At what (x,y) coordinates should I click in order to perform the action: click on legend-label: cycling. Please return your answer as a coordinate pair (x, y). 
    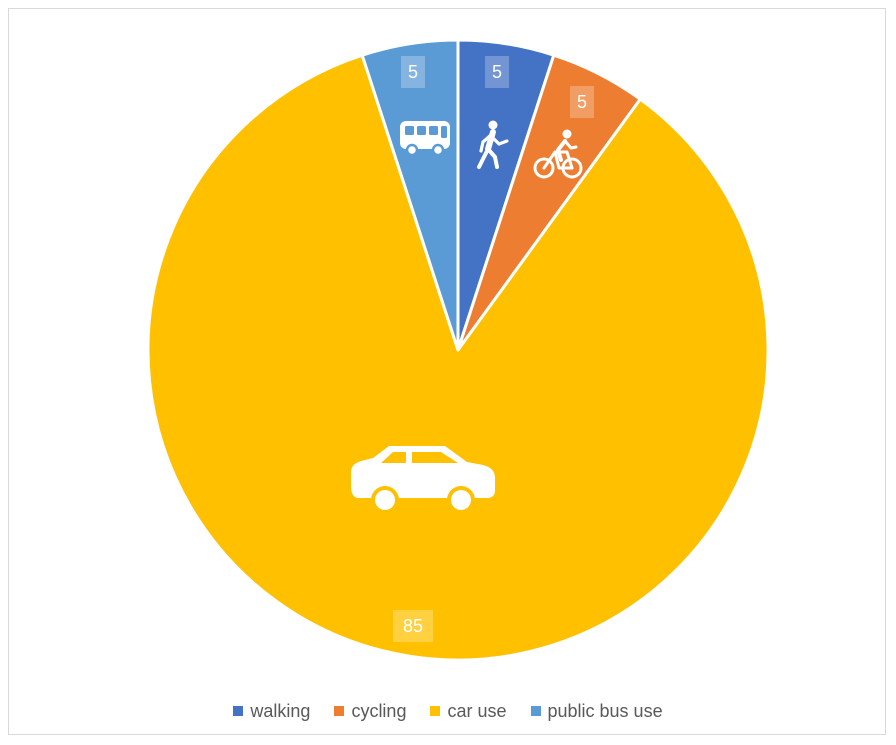
    Looking at the image, I should click on (379, 710).